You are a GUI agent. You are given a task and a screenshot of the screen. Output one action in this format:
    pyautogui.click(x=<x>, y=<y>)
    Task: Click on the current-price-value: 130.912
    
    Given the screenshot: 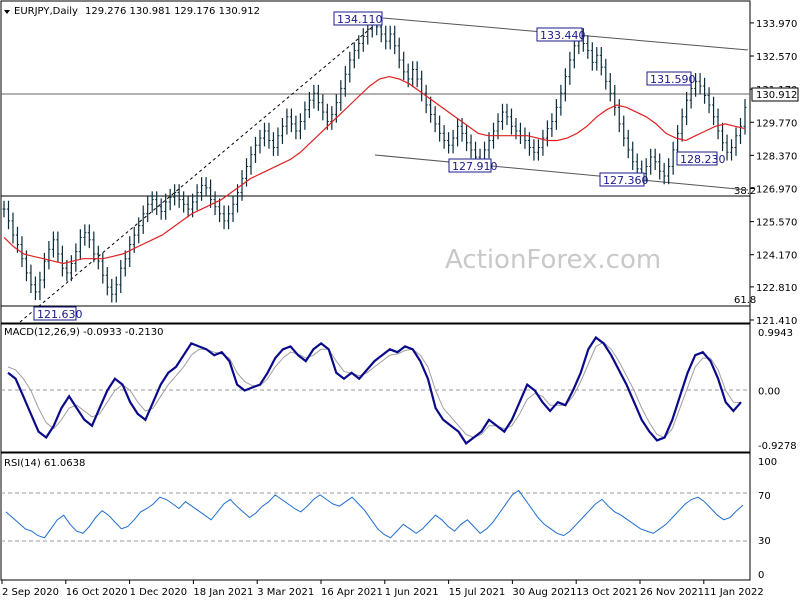 What is the action you would take?
    pyautogui.click(x=776, y=95)
    